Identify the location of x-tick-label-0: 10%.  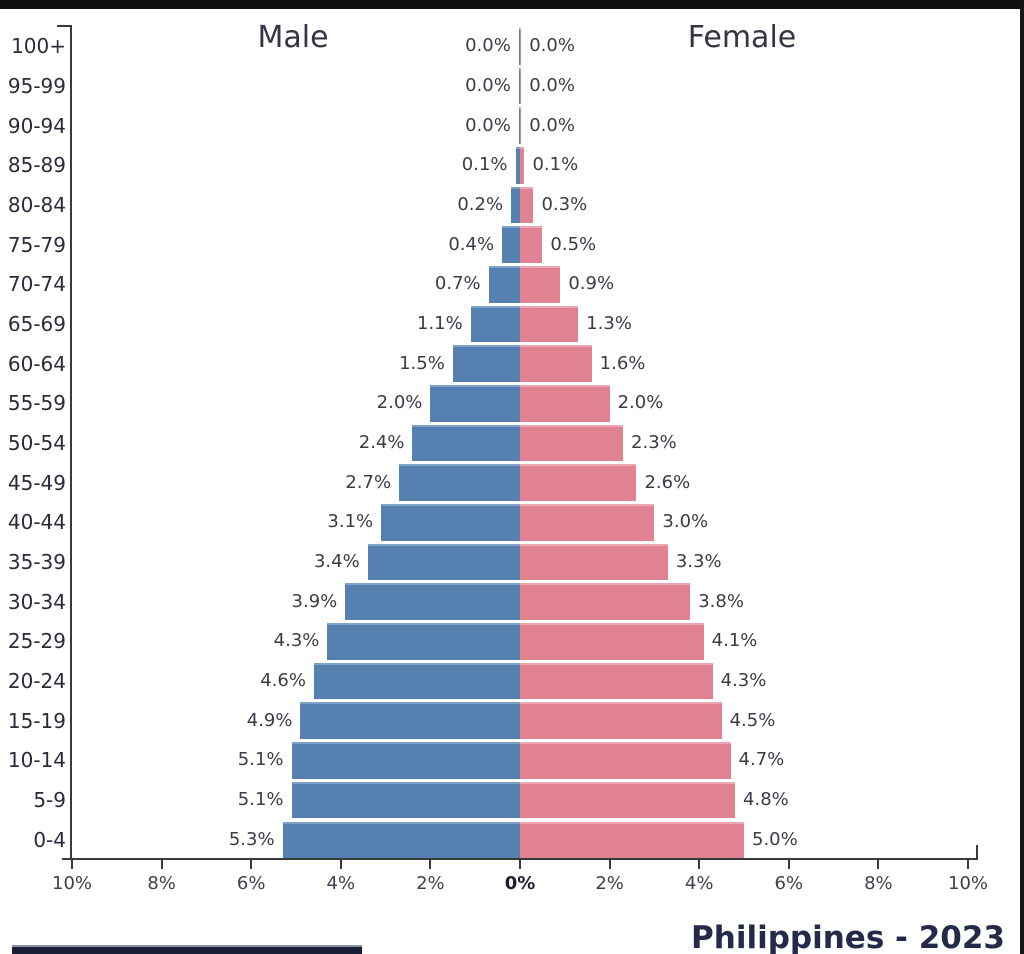
(72, 883).